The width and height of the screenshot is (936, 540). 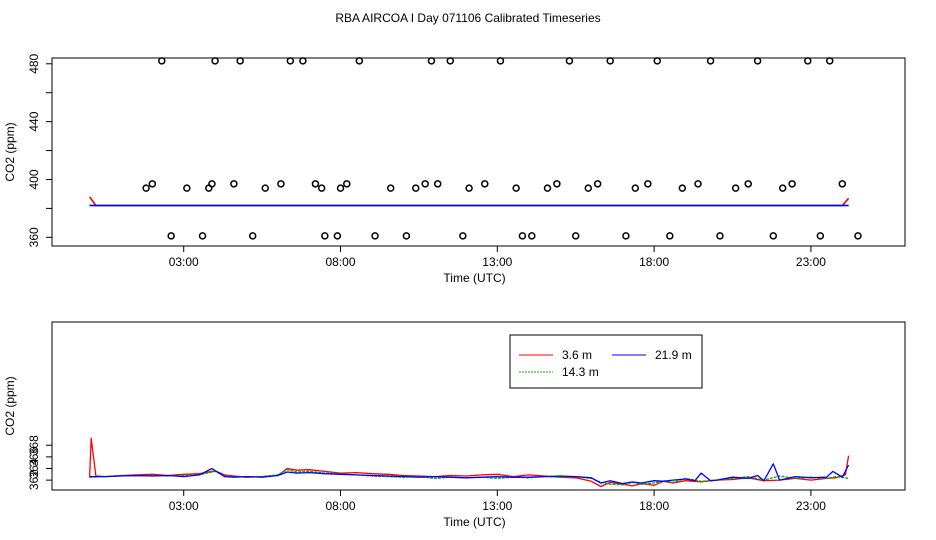 What do you see at coordinates (184, 506) in the screenshot?
I see `bottom-x-tick-label: 03:00` at bounding box center [184, 506].